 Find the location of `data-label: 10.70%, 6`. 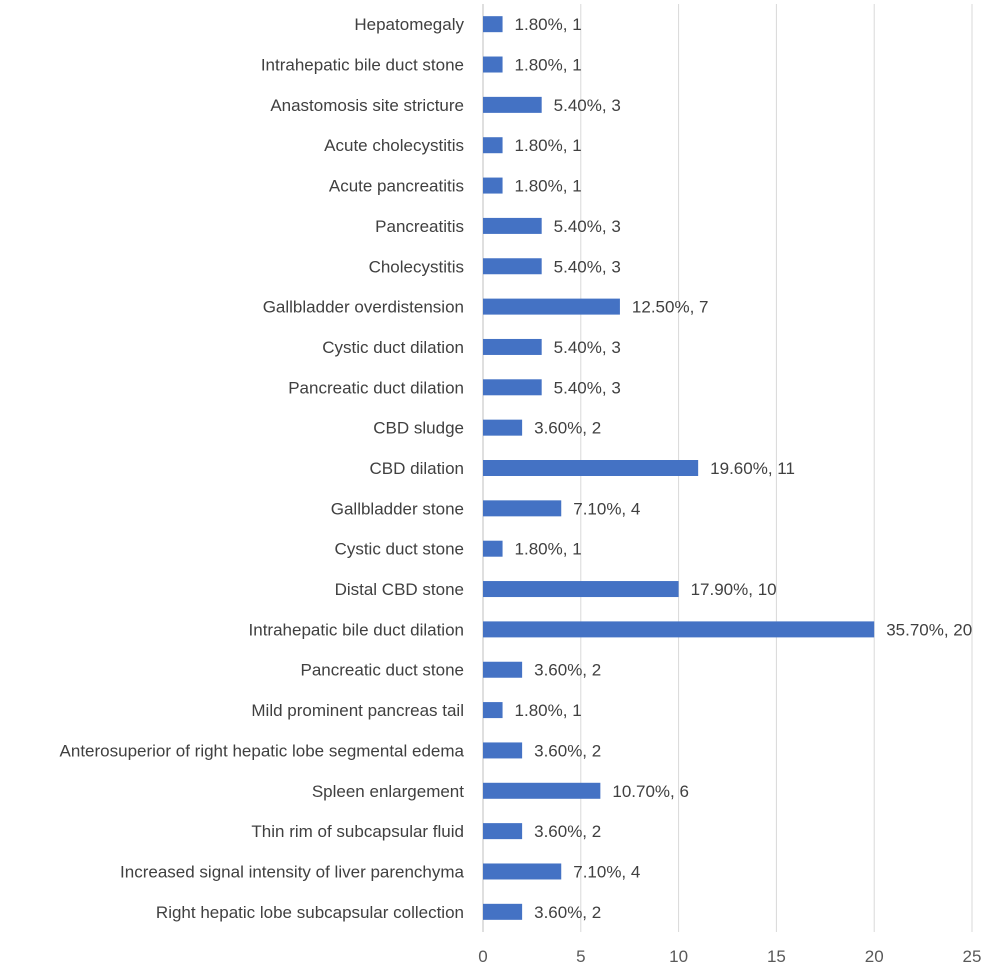

data-label: 10.70%, 6 is located at coordinates (650, 791).